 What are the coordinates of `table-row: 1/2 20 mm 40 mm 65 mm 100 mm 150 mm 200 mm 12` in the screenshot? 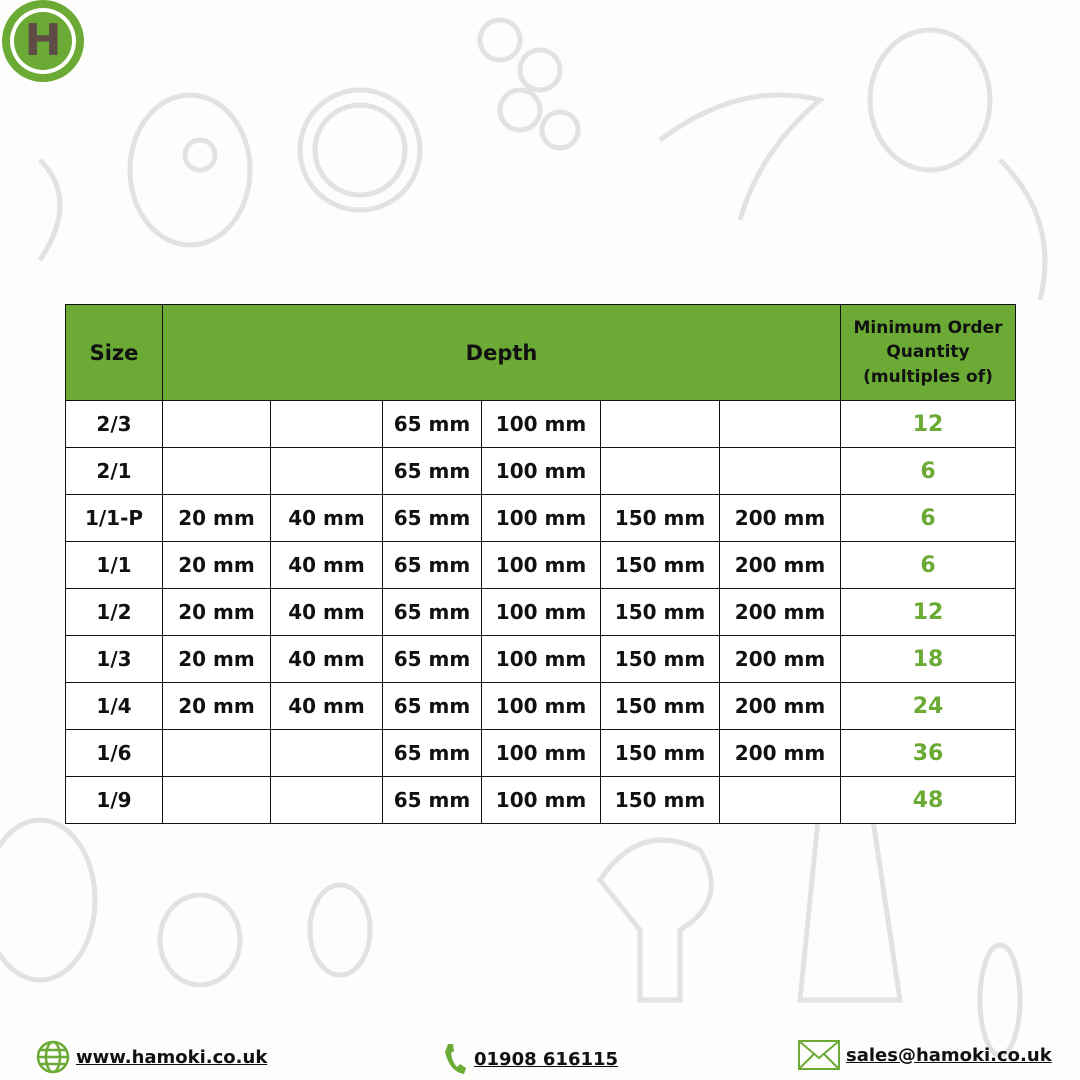 It's located at (540, 612).